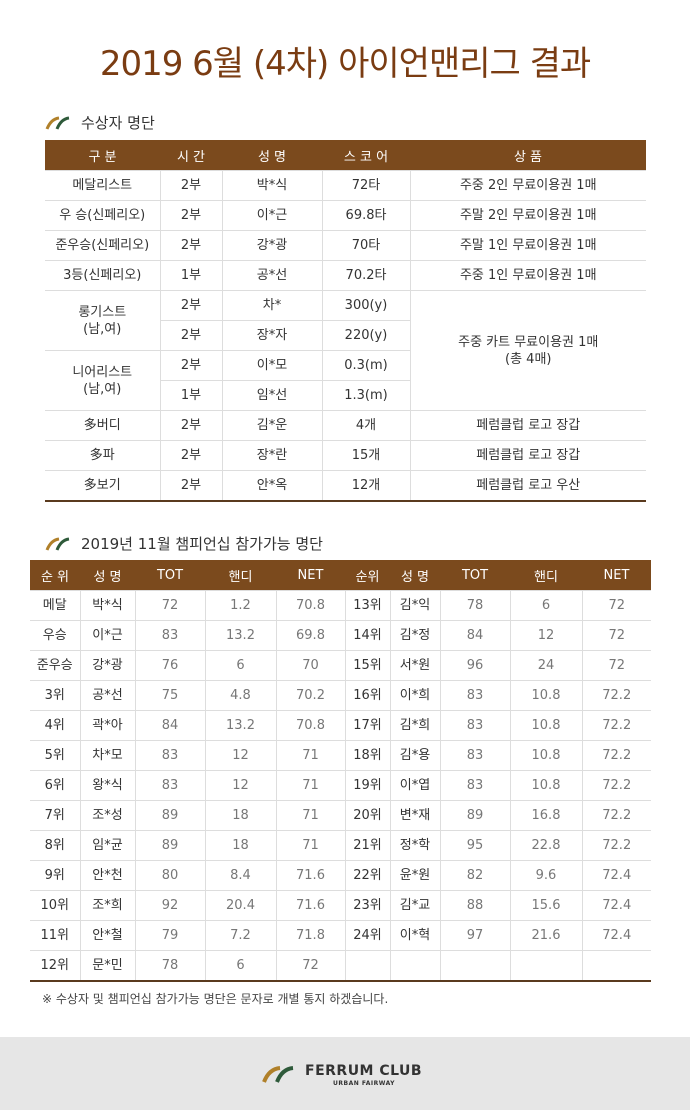 This screenshot has width=690, height=1110. I want to click on cell: 72타, so click(366, 185).